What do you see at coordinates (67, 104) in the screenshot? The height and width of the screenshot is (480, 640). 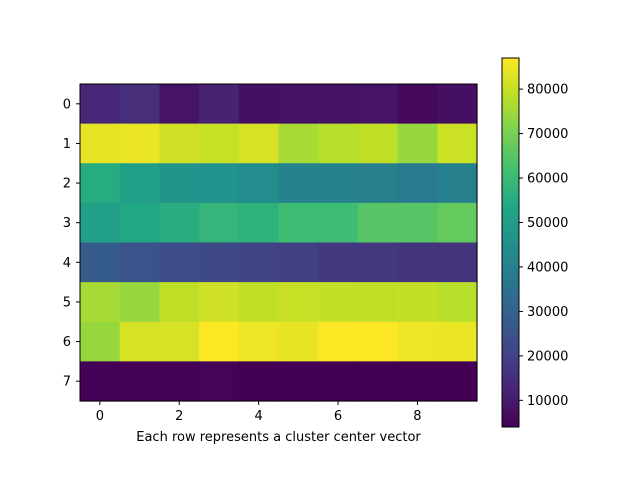 I see `y-tick-label: 0` at bounding box center [67, 104].